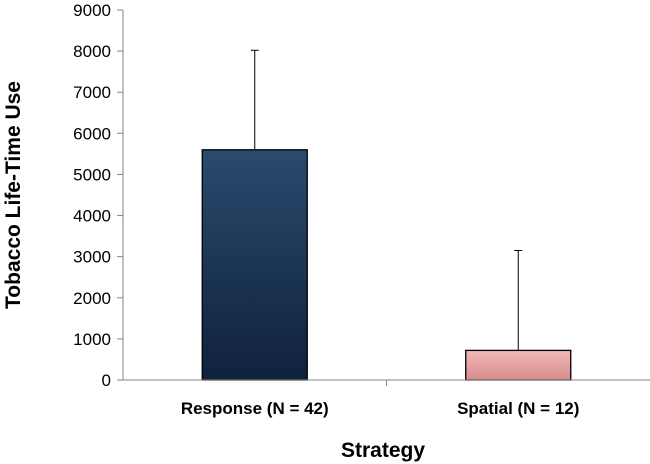 The width and height of the screenshot is (650, 464). What do you see at coordinates (92, 298) in the screenshot?
I see `y-tick-label: 2000` at bounding box center [92, 298].